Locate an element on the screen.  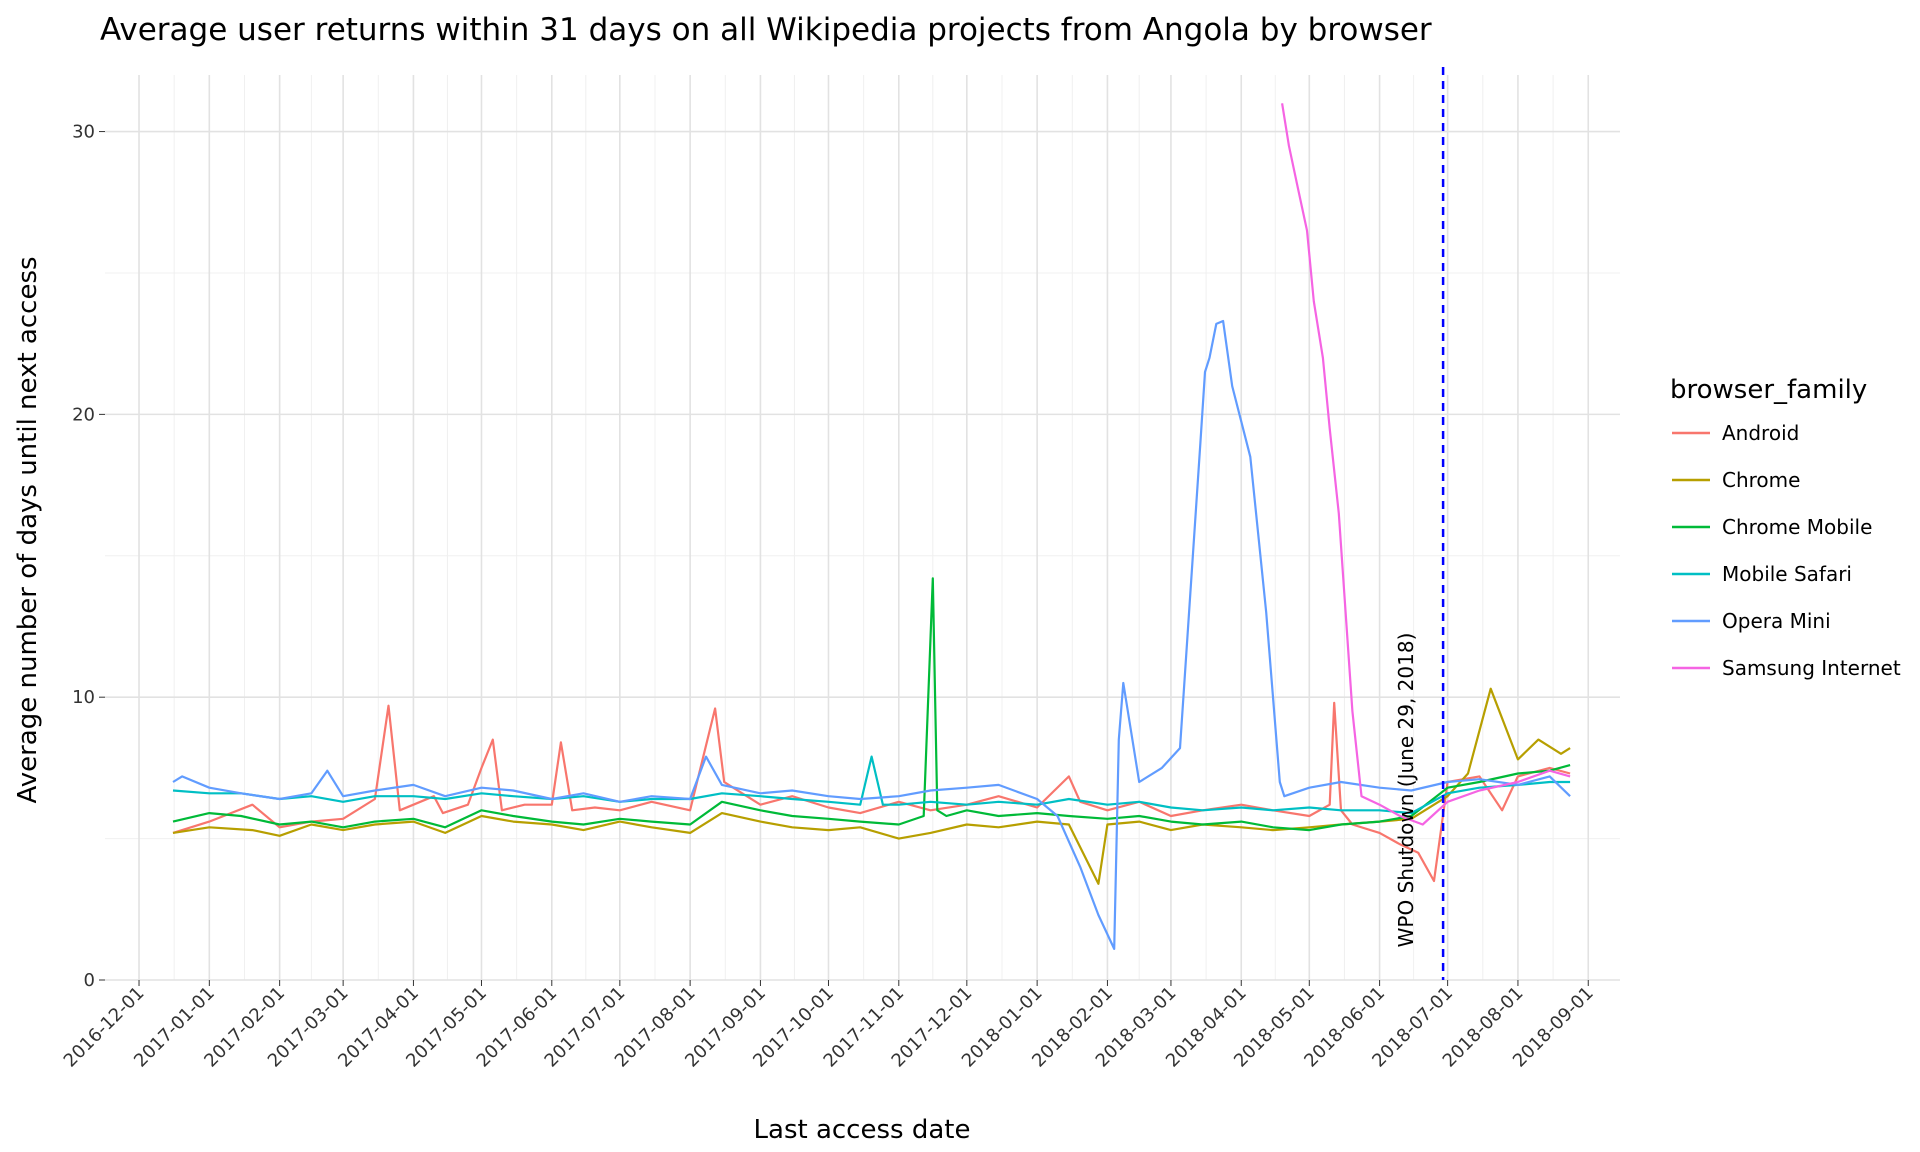
y-axis-ticks: 0 10 20 30 is located at coordinates (88, 556).